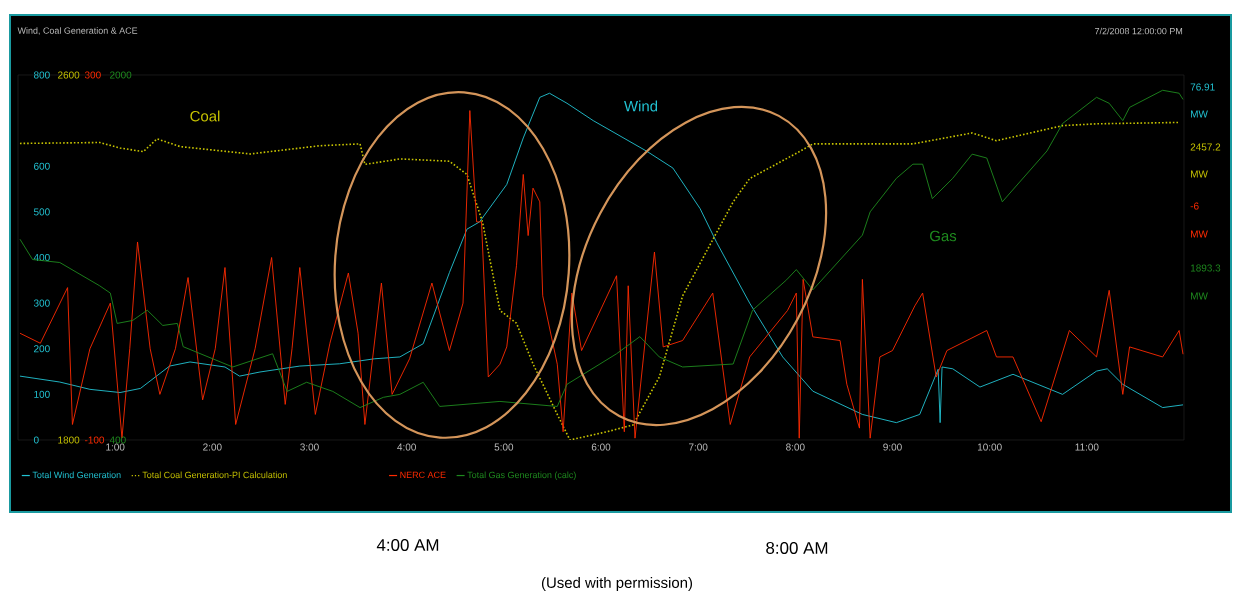 This screenshot has height=601, width=1233. Describe the element at coordinates (698, 447) in the screenshot. I see `x-tick-label: 7:00` at that location.